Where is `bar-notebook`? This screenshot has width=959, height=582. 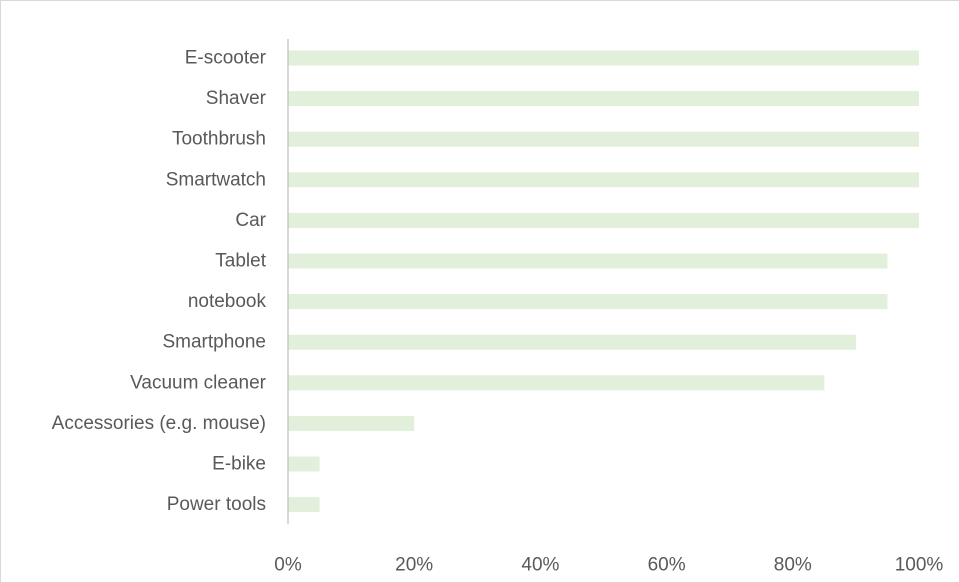 bar-notebook is located at coordinates (588, 302).